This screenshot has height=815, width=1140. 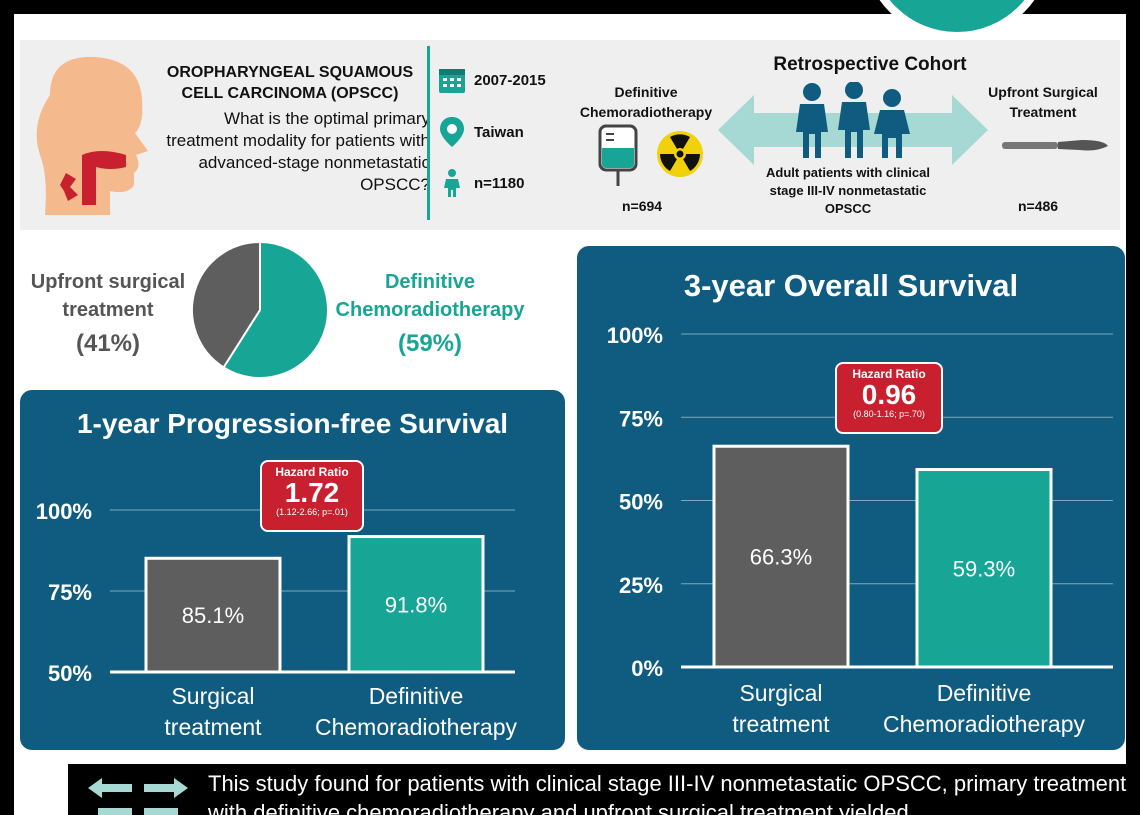 What do you see at coordinates (312, 512) in the screenshot?
I see `pfs-hr-ci: (1.12-2.66; p=.01)` at bounding box center [312, 512].